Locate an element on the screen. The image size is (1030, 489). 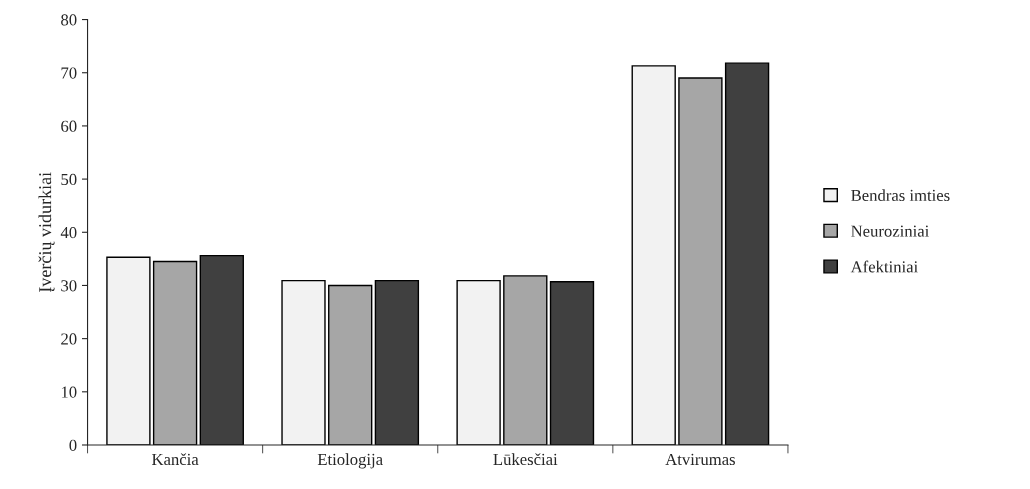
x-tick-label: Lūkesčiai is located at coordinates (525, 459).